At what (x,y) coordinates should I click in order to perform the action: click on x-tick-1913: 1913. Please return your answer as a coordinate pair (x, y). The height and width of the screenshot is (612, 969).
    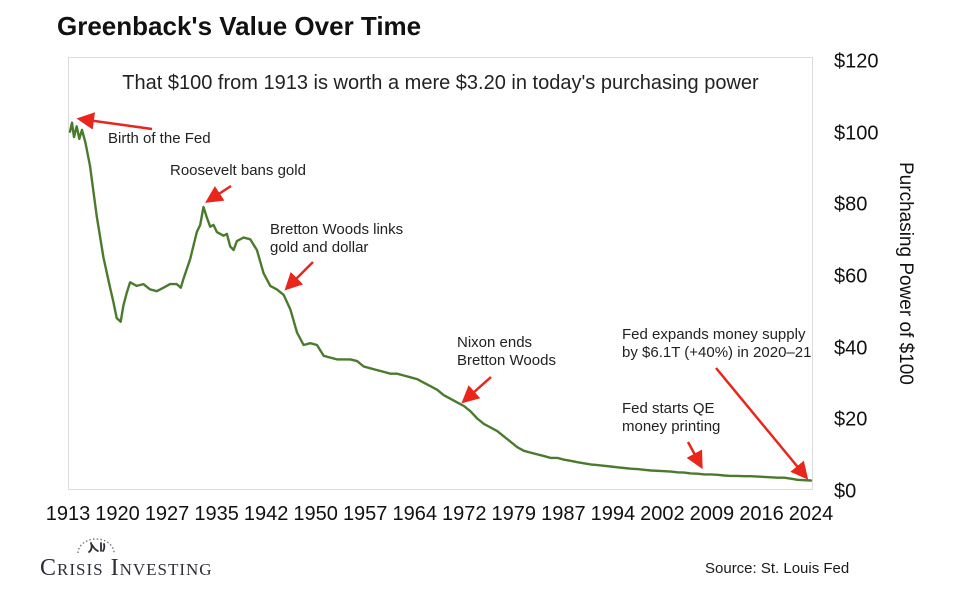
    Looking at the image, I should click on (68, 514).